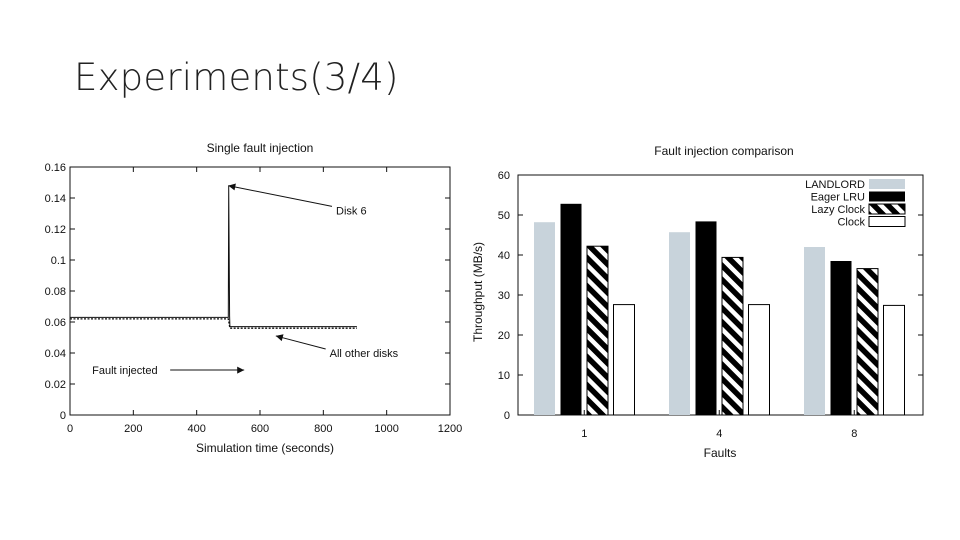 The height and width of the screenshot is (540, 960). What do you see at coordinates (364, 354) in the screenshot?
I see `line-chart-annotation-label: All other disks` at bounding box center [364, 354].